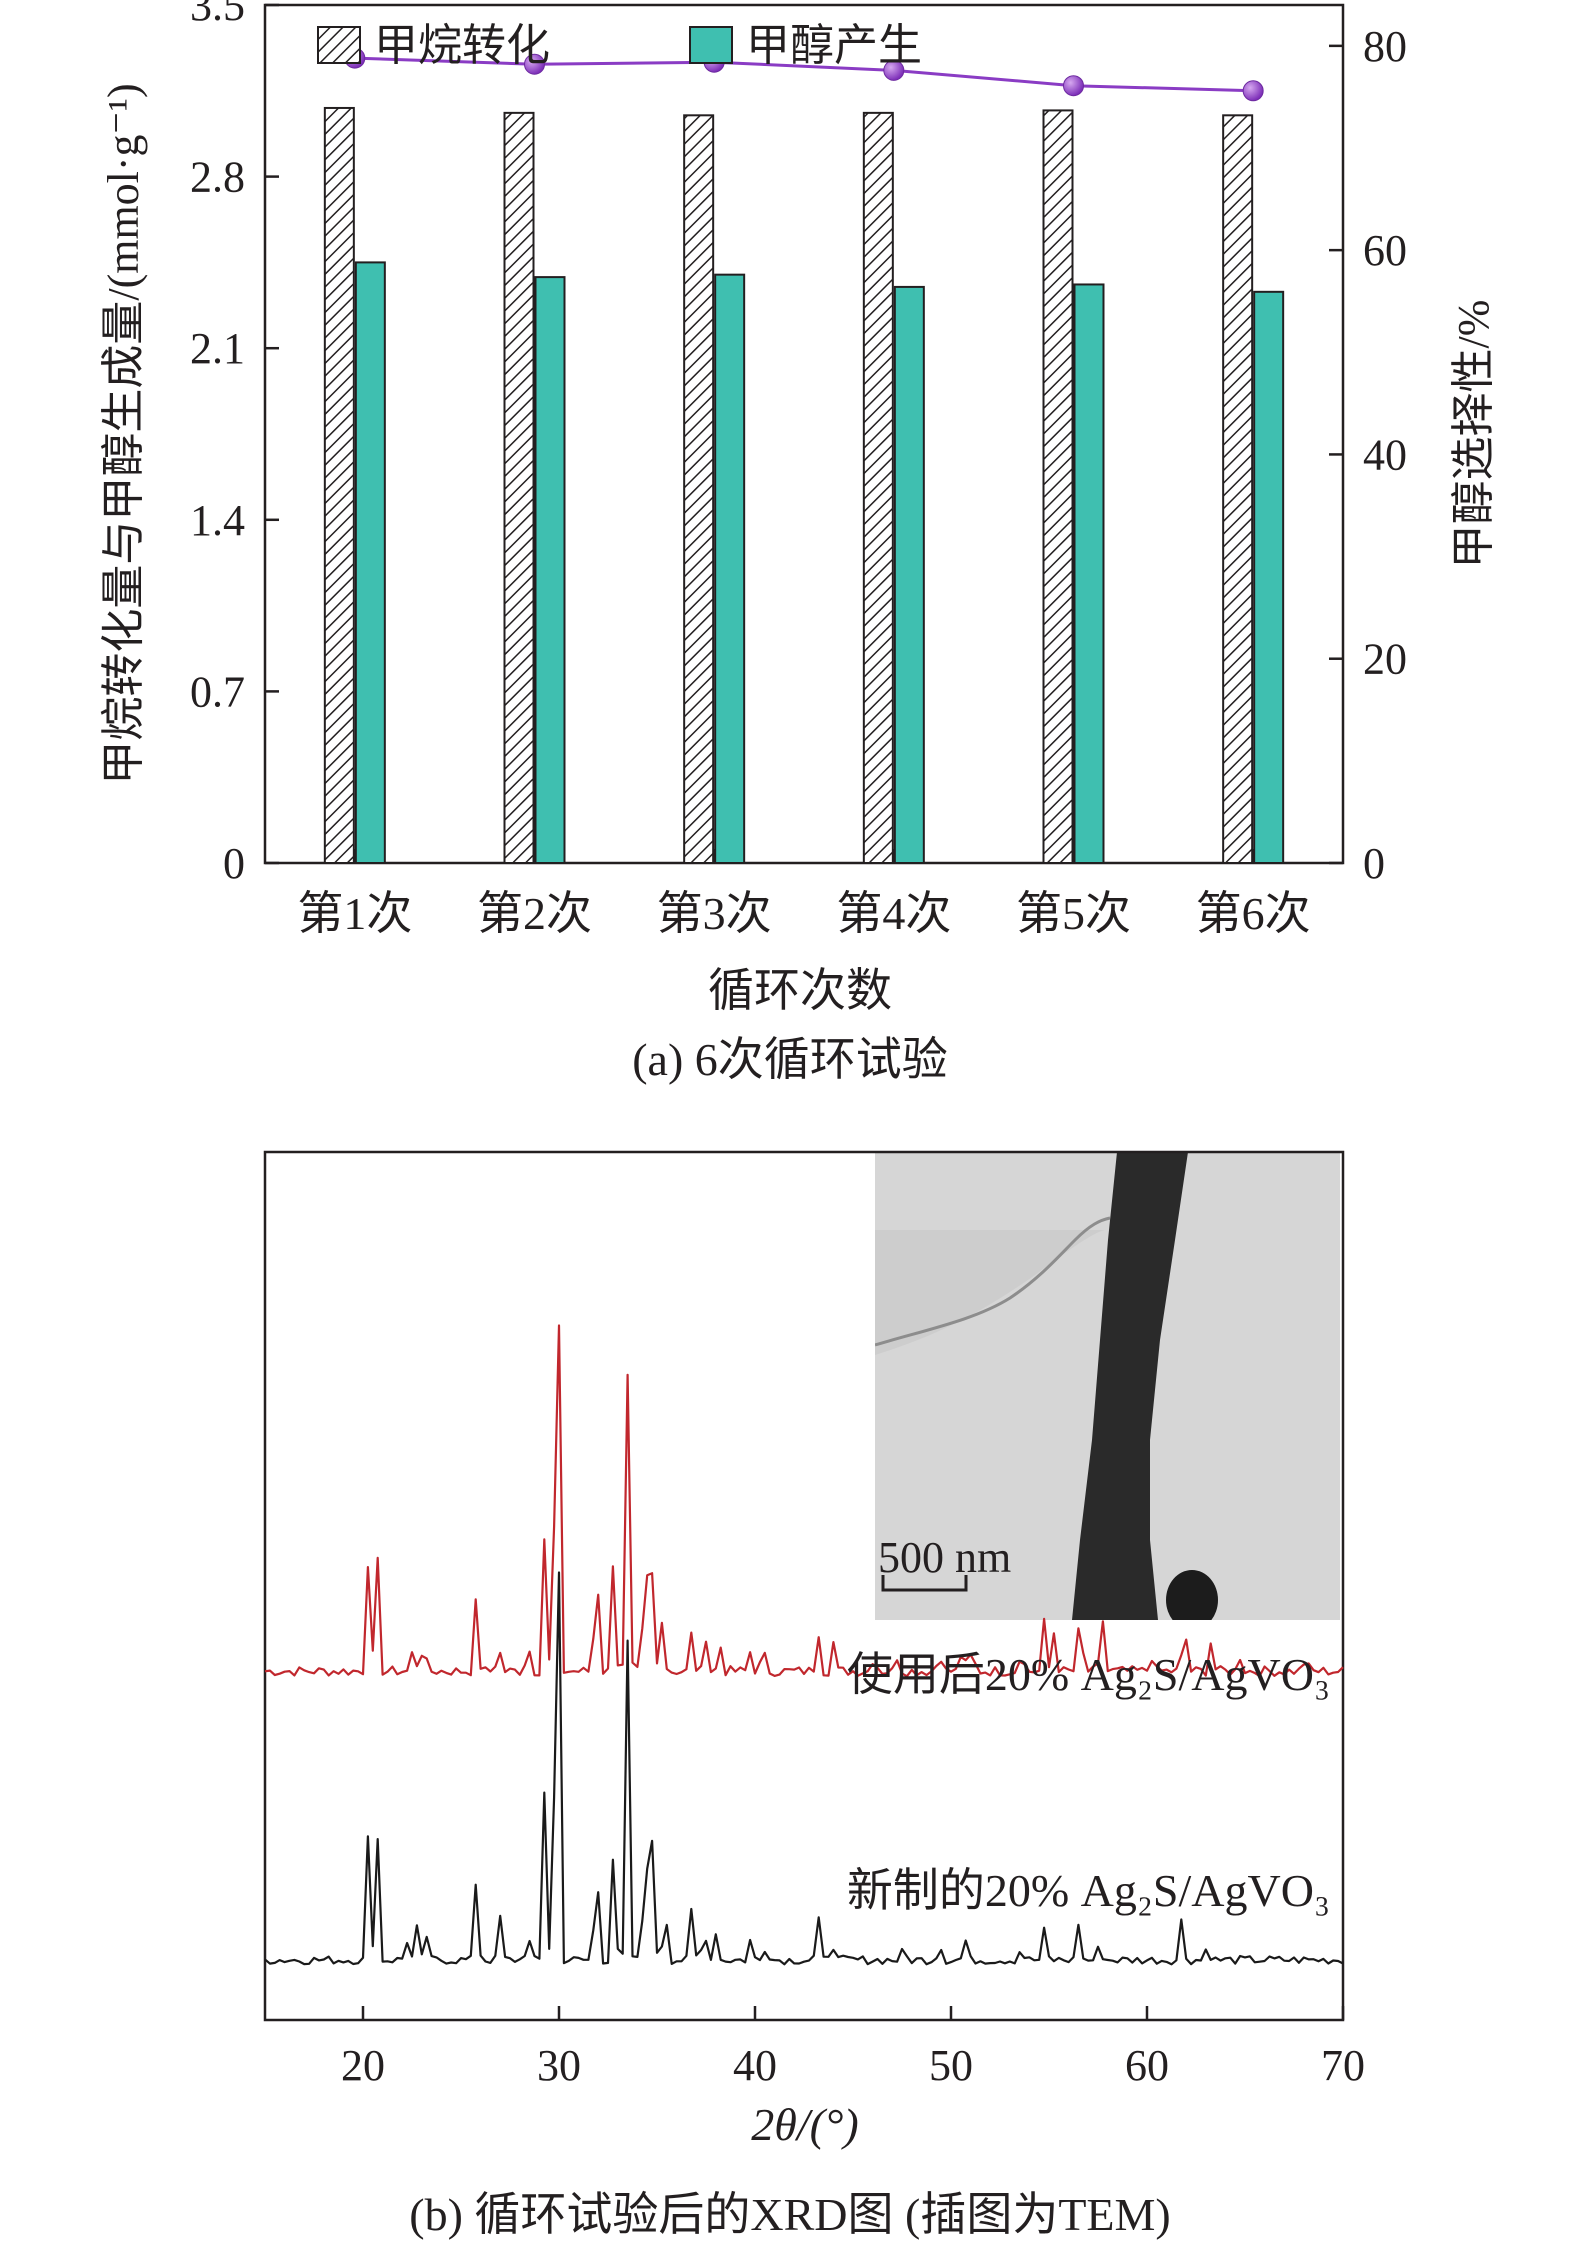 Image resolution: width=1575 pixels, height=2248 pixels. What do you see at coordinates (804, 1501) in the screenshot?
I see `xrd-trace-used` at bounding box center [804, 1501].